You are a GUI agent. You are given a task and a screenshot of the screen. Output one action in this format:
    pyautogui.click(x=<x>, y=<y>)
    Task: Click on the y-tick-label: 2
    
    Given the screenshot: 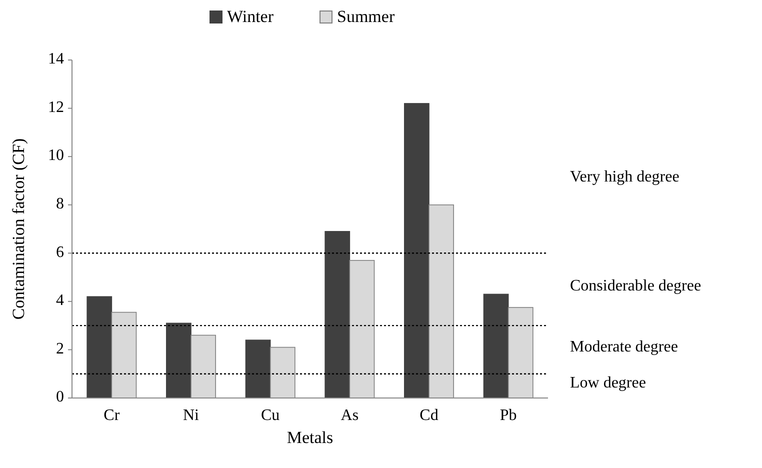 What is the action you would take?
    pyautogui.click(x=60, y=349)
    